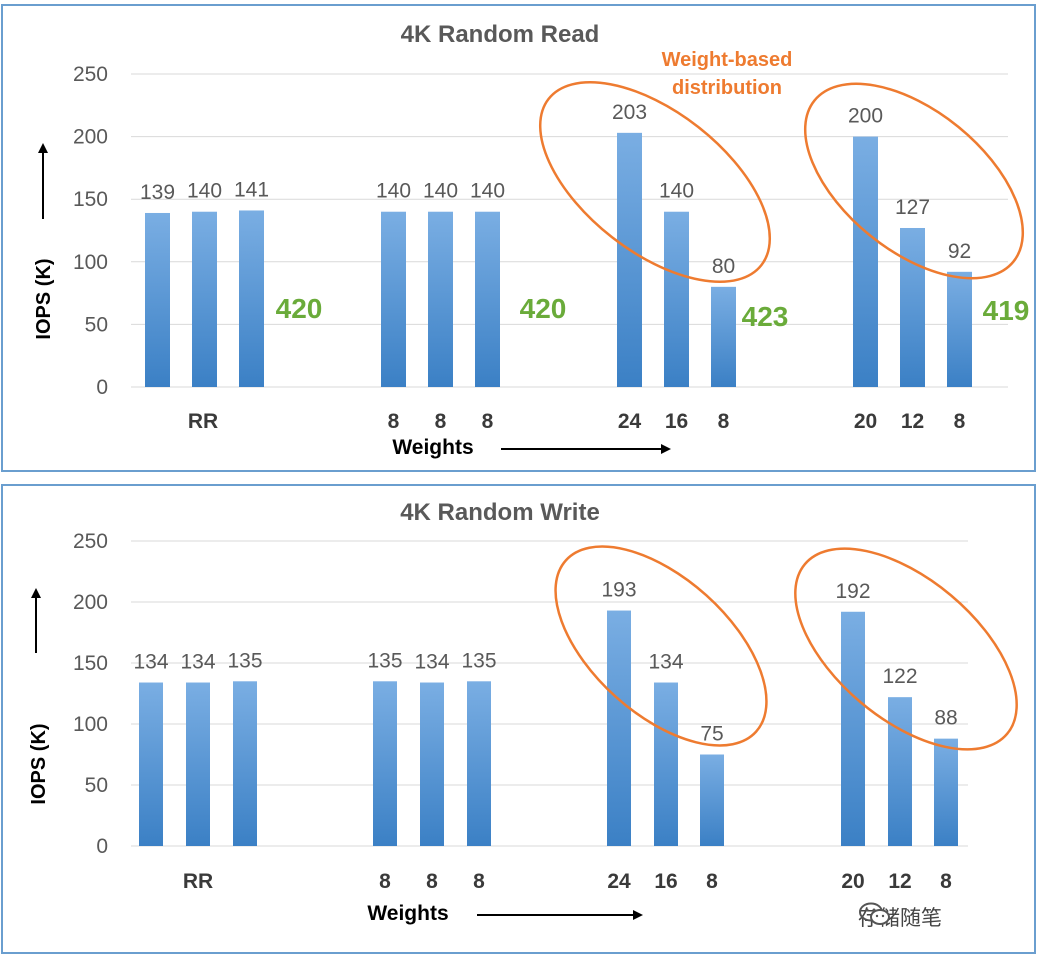 This screenshot has height=960, width=1050. I want to click on data-label: 127, so click(912, 207).